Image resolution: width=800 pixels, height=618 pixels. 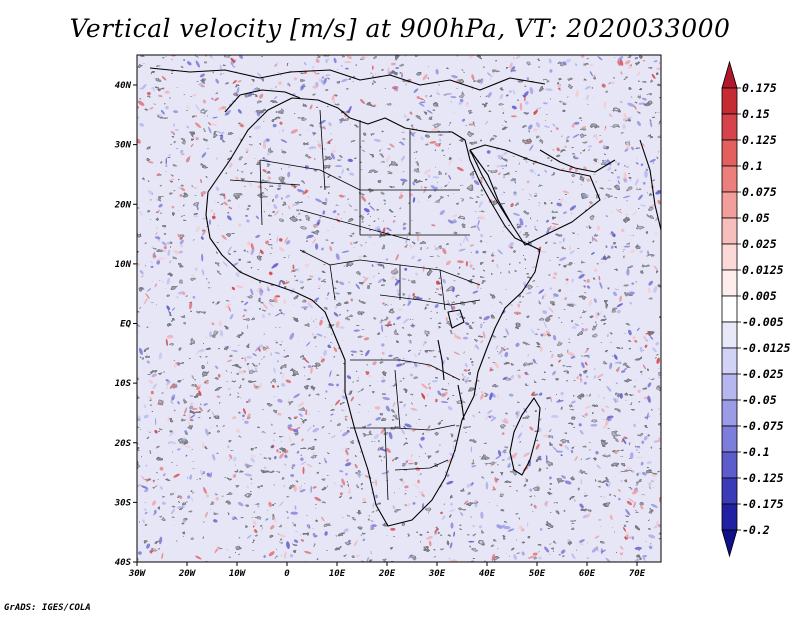 I want to click on footer-credit: GrADS: IGES/COLA, so click(x=47, y=608).